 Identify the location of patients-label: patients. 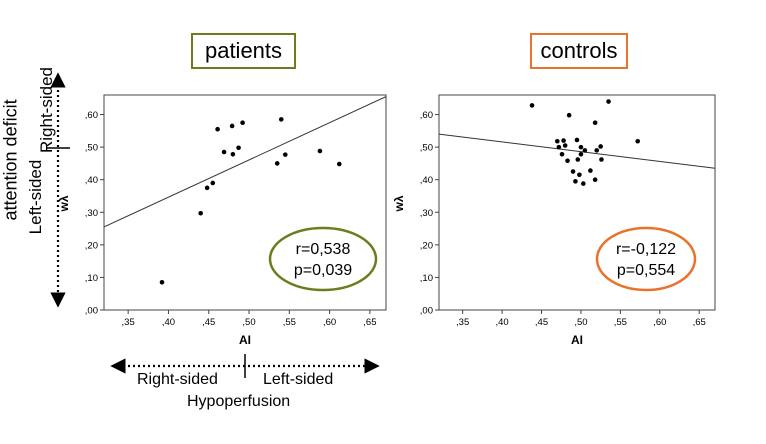
(243, 51).